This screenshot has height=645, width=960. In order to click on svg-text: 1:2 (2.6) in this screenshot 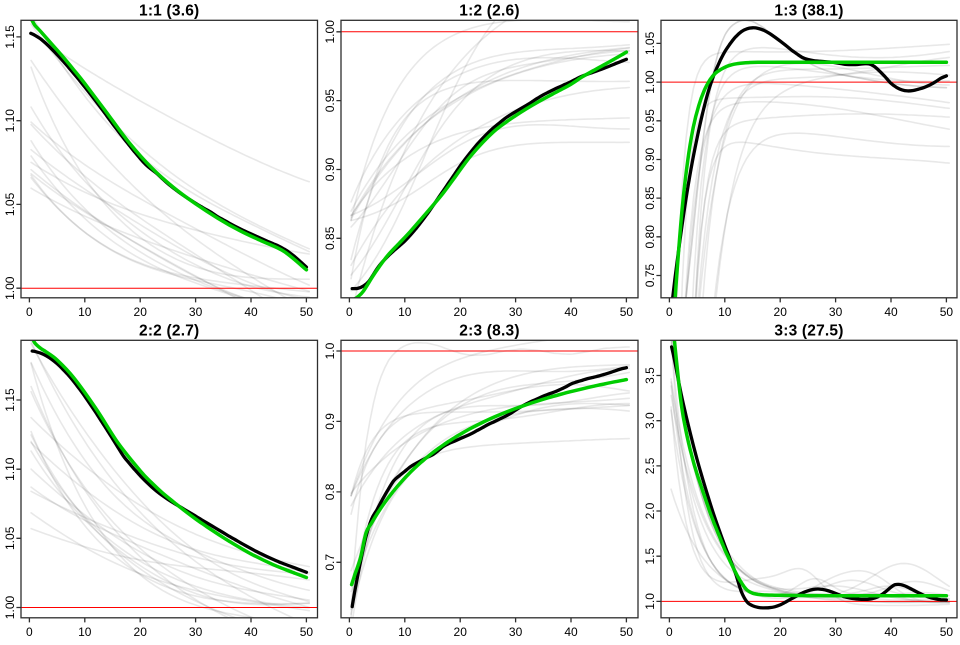, I will do `click(489, 11)`.